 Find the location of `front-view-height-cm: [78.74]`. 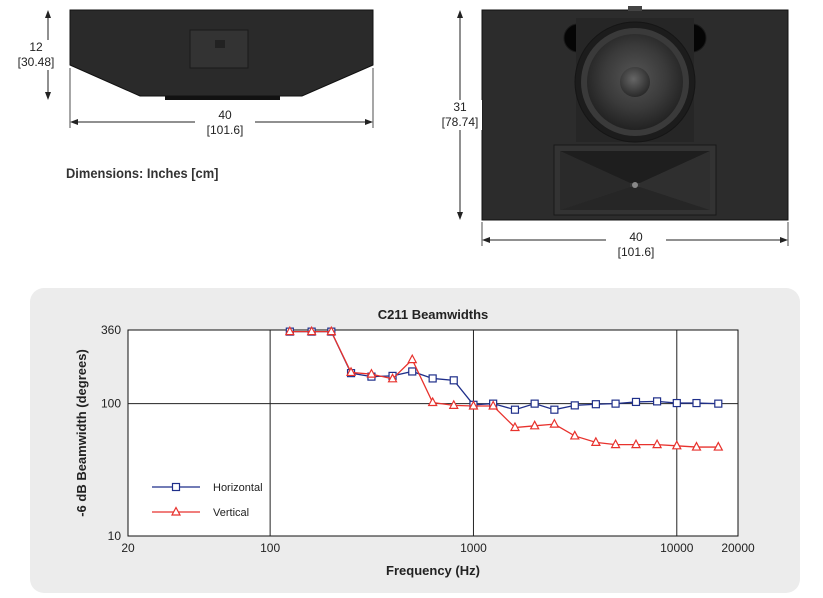

front-view-height-cm: [78.74] is located at coordinates (460, 122).